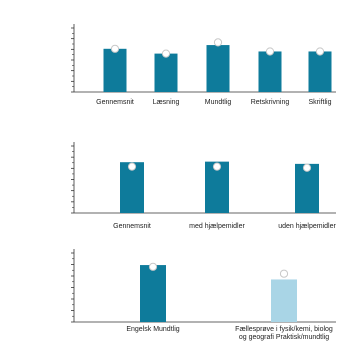  Describe the element at coordinates (307, 226) in the screenshot. I see `category-label-2: uden hjælpemidler` at that location.